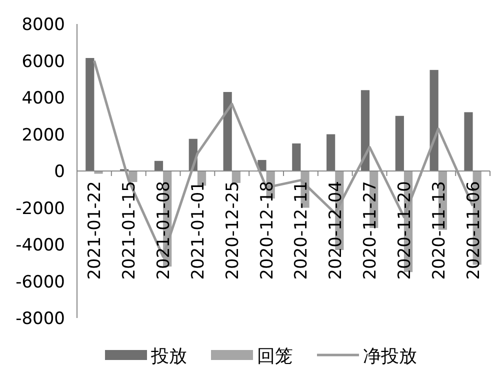 The image size is (499, 380). What do you see at coordinates (370, 230) in the screenshot?
I see `x-tick-label: 2020-11-27` at bounding box center [370, 230].